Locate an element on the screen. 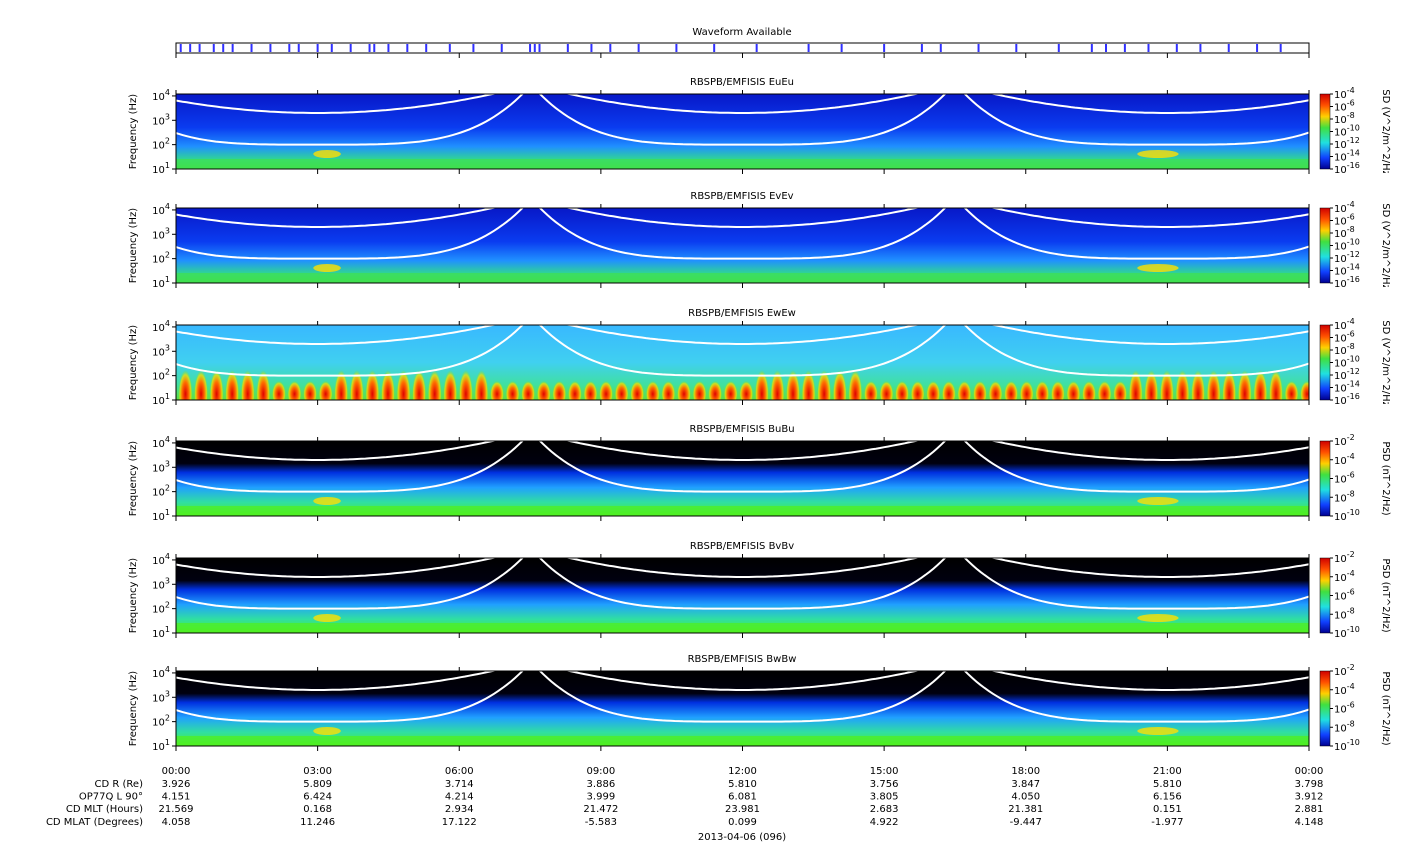 The width and height of the screenshot is (1408, 859). ephemeris-value: 6.156 is located at coordinates (1167, 797).